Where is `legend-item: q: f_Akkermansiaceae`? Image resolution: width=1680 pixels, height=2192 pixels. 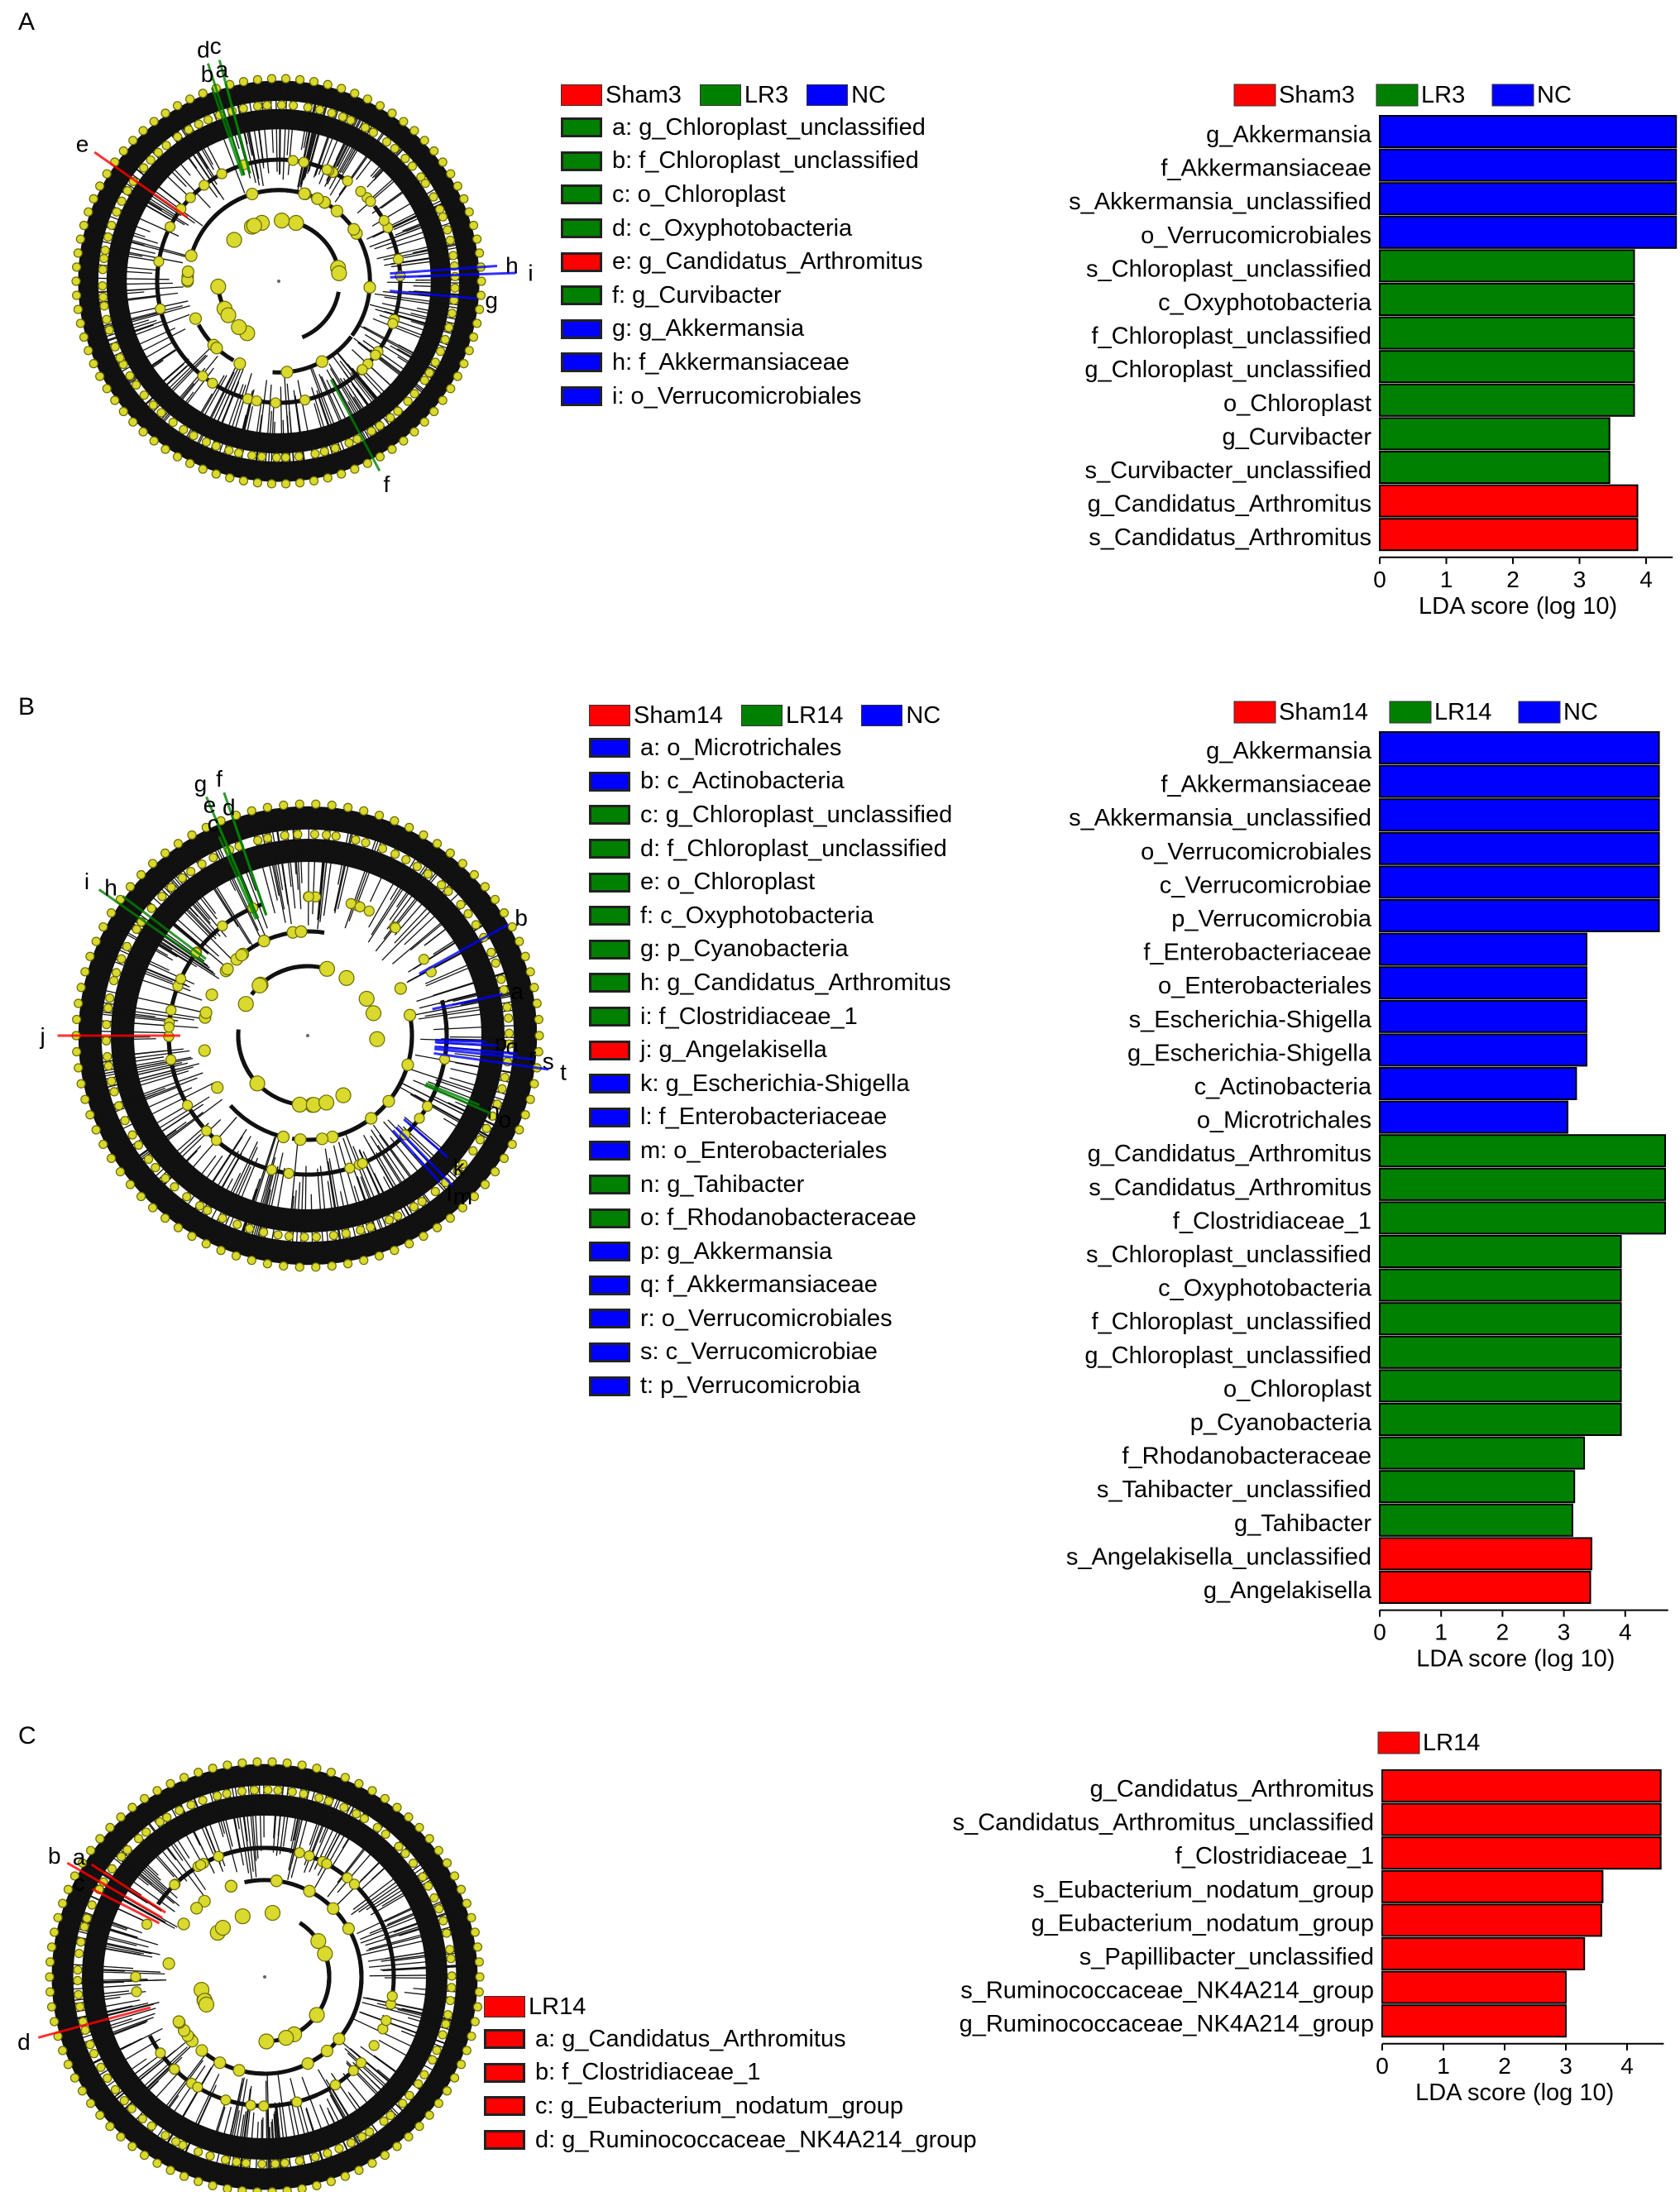
legend-item: q: f_Akkermansiaceae is located at coordinates (774, 1286).